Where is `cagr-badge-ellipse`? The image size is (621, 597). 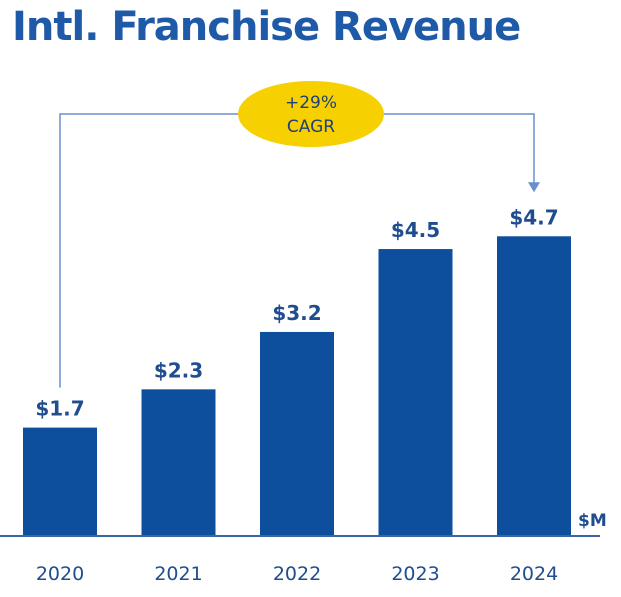
cagr-badge-ellipse is located at coordinates (311, 114).